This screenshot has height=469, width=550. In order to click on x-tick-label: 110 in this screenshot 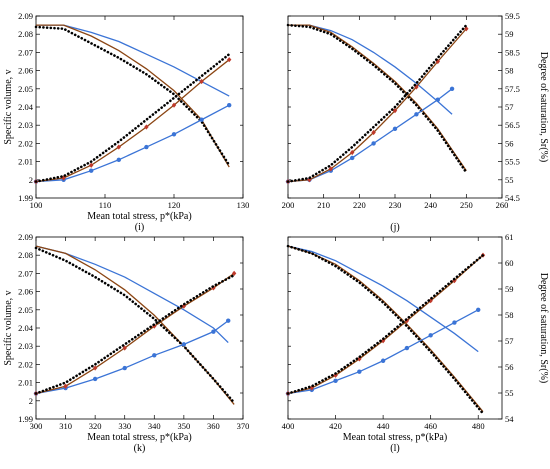, I will do `click(105, 205)`.